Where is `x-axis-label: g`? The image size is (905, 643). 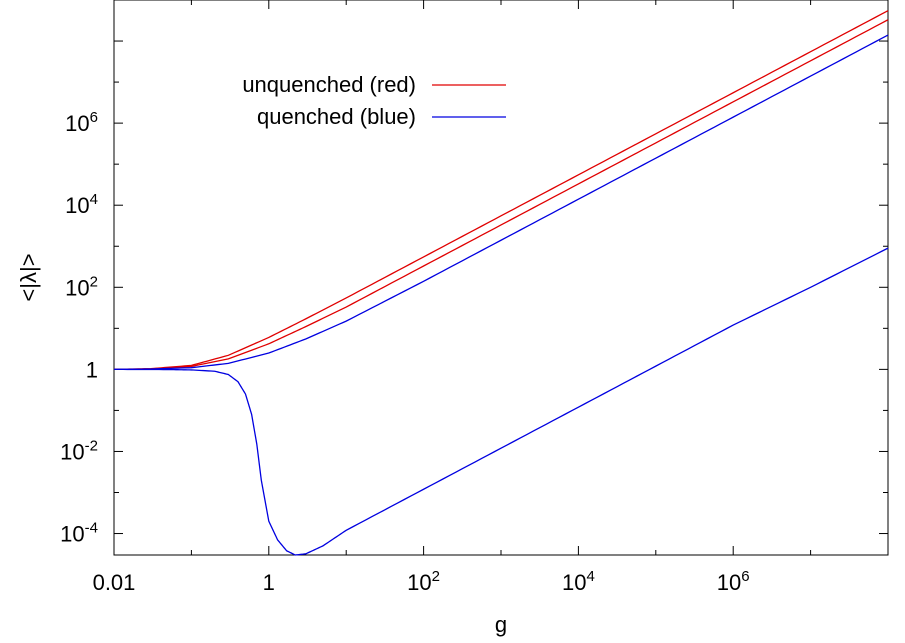 x-axis-label: g is located at coordinates (501, 624).